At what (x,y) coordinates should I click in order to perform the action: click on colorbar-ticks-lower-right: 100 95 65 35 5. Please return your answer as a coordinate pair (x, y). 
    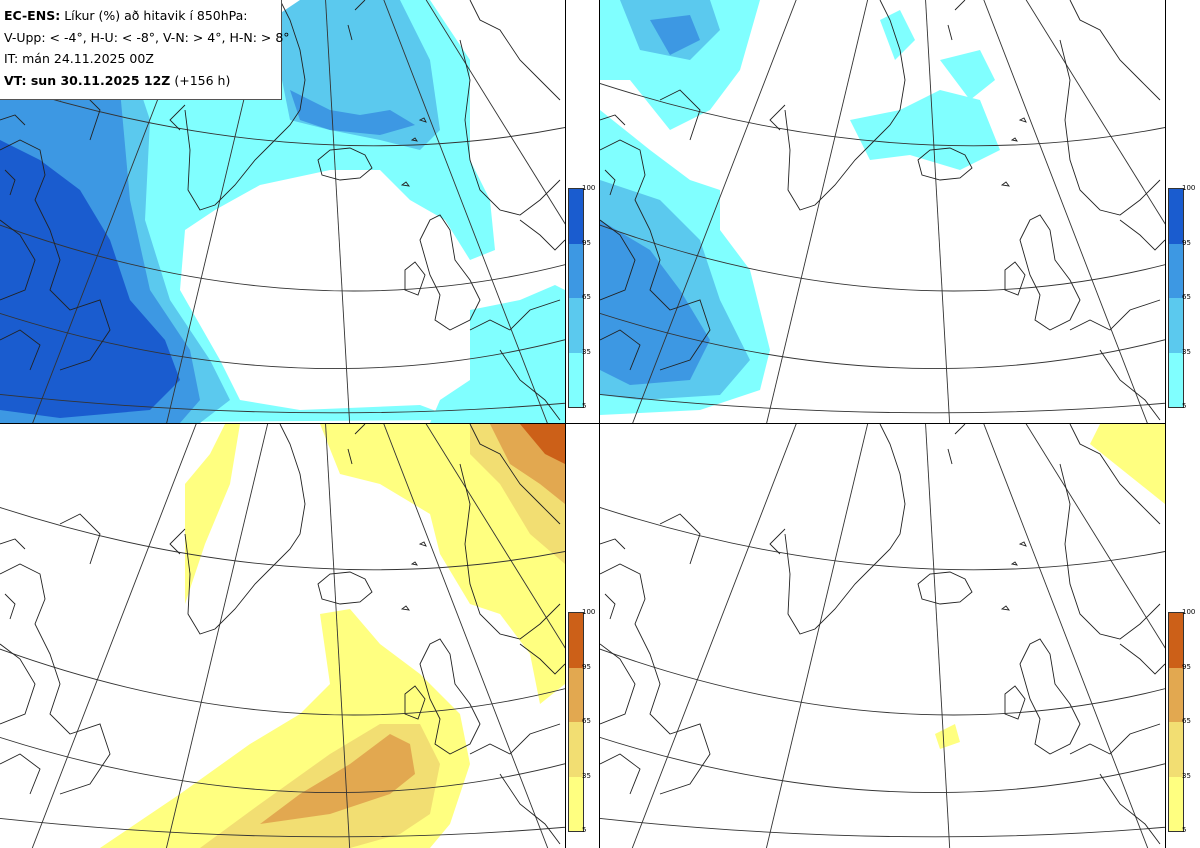
    Looking at the image, I should click on (1191, 721).